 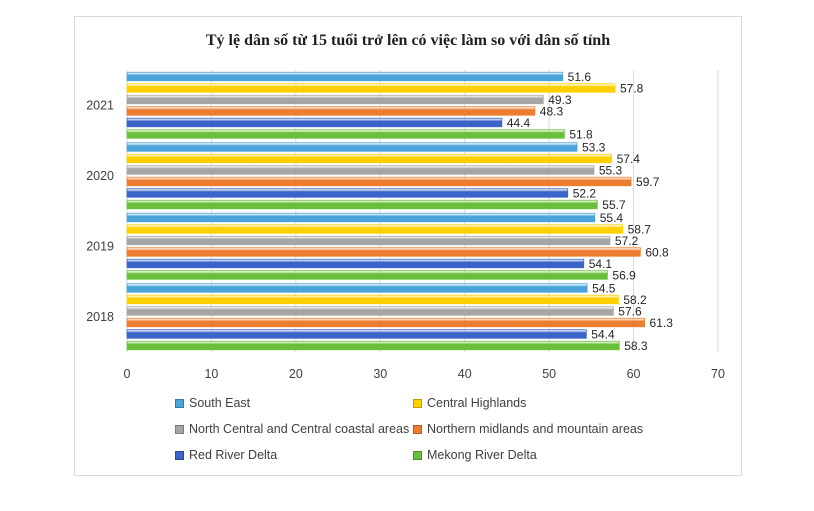 I want to click on legend-item: Red River Delta, so click(x=226, y=455).